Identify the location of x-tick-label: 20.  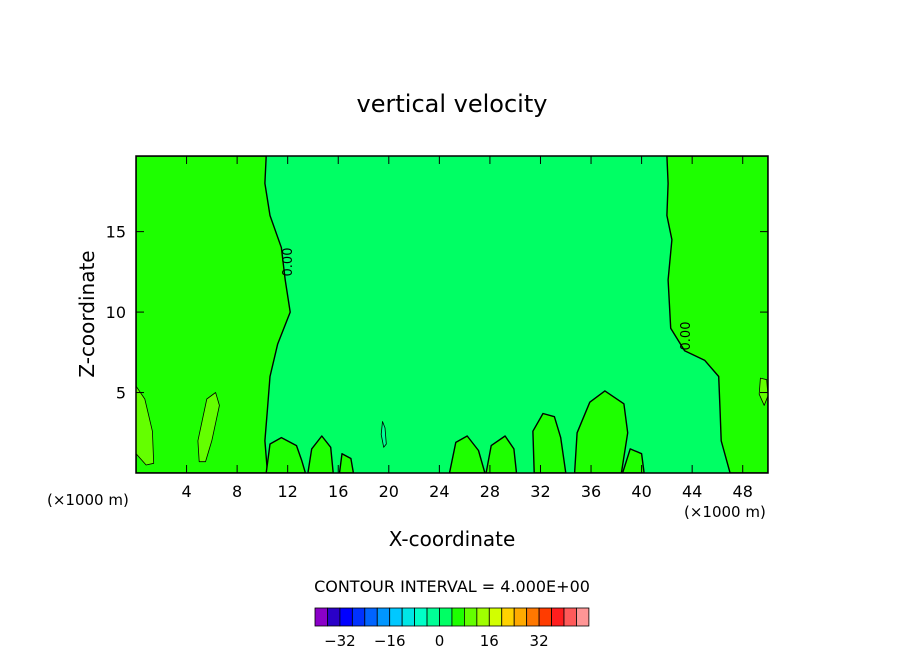
(389, 491).